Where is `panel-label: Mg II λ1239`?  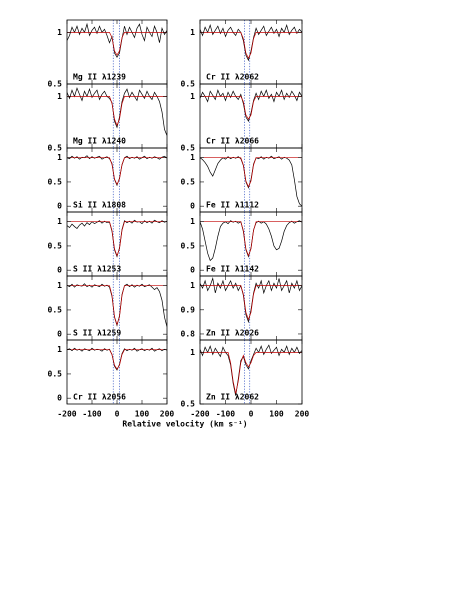 panel-label: Mg II λ1239 is located at coordinates (99, 77).